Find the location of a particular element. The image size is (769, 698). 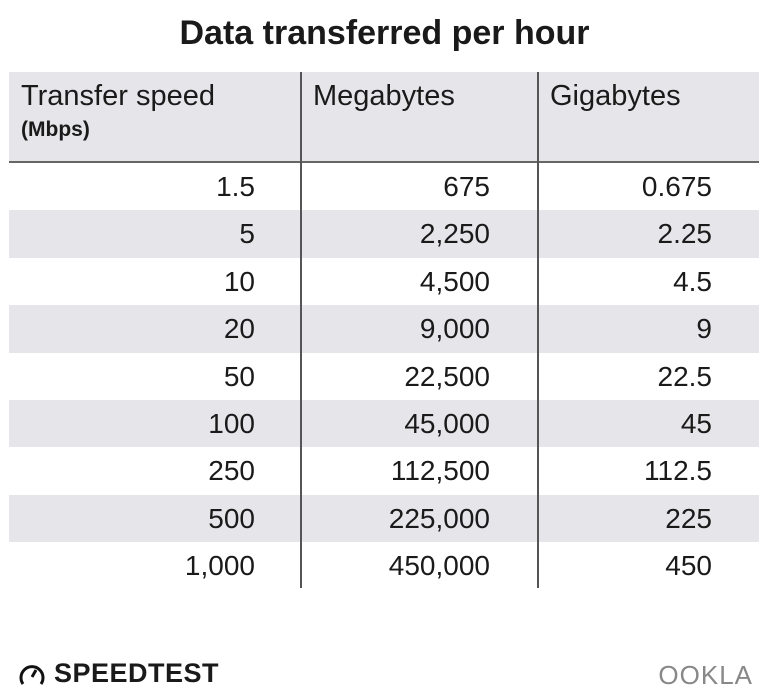

table-cell: 225,000 is located at coordinates (439, 518).